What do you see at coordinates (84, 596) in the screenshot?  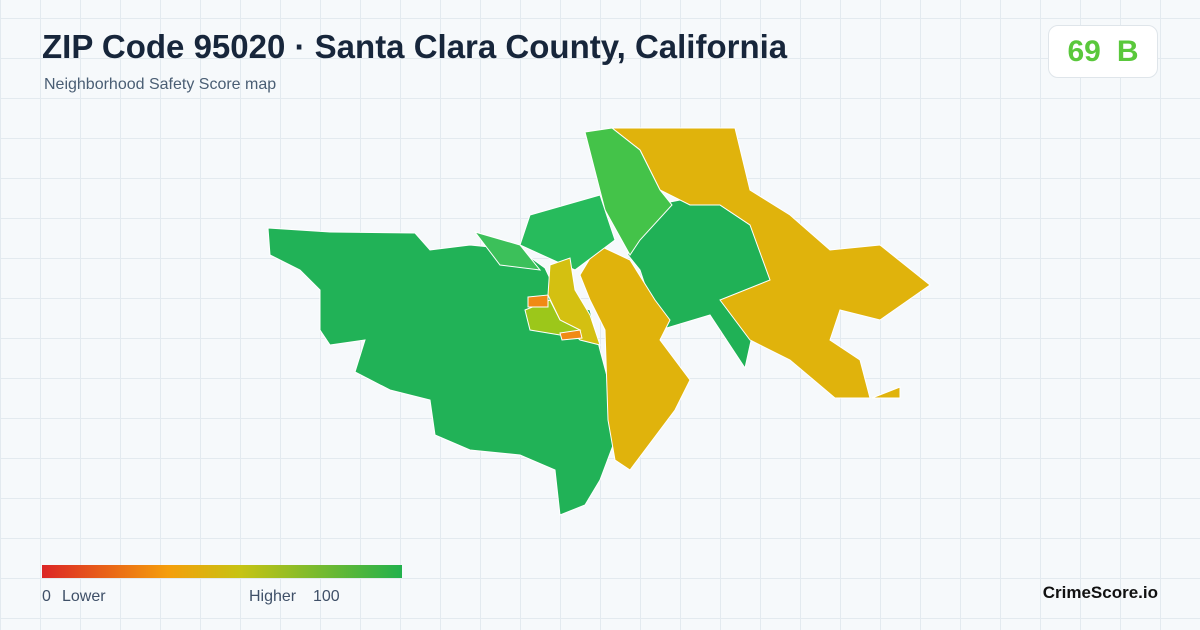 I see `legend-min-label: Lower` at bounding box center [84, 596].